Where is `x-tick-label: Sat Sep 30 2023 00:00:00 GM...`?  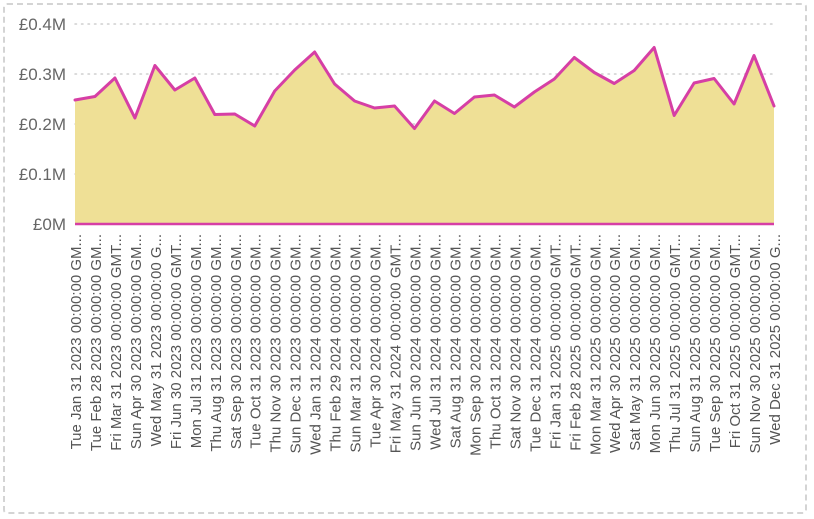 x-tick-label: Sat Sep 30 2023 00:00:00 GM... is located at coordinates (236, 341).